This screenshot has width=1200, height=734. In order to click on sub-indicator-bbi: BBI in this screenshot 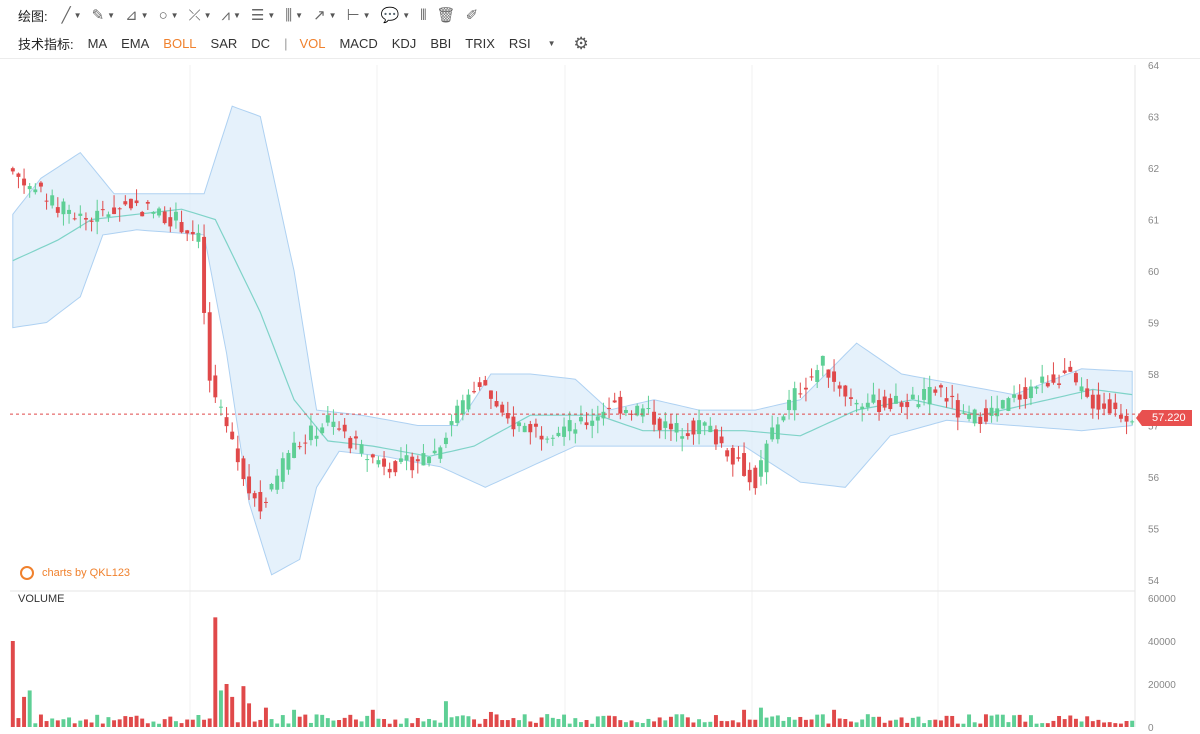, I will do `click(441, 43)`.